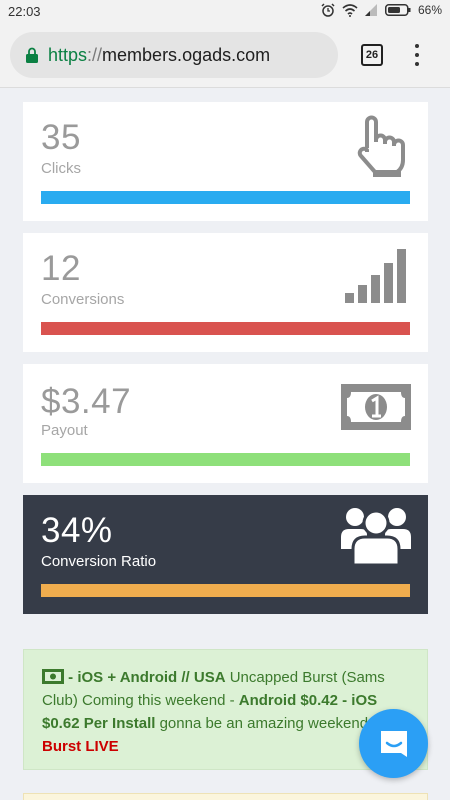 Image resolution: width=450 pixels, height=800 pixels. I want to click on users-group-icon, so click(376, 537).